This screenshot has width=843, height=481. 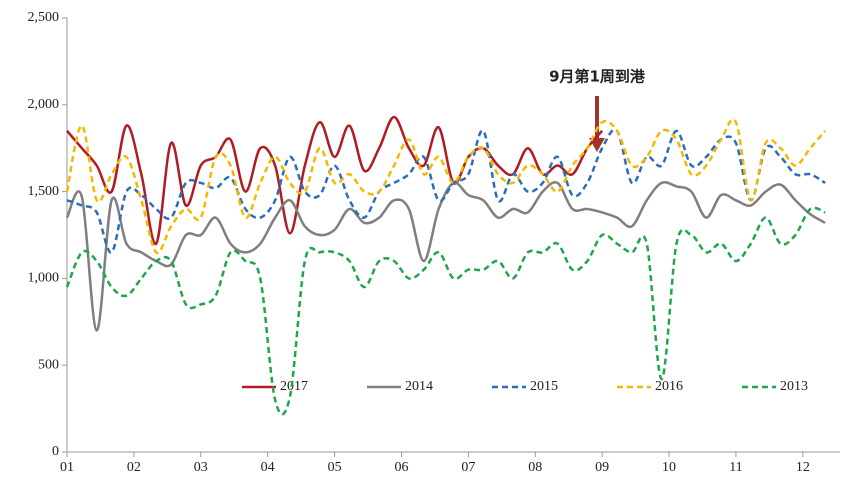 What do you see at coordinates (597, 77) in the screenshot?
I see `annotation: 9月第1周到港` at bounding box center [597, 77].